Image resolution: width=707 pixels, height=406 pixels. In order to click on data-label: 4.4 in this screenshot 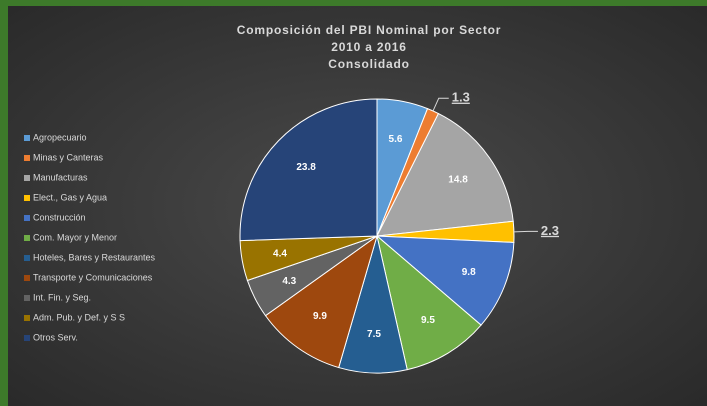, I will do `click(280, 253)`.